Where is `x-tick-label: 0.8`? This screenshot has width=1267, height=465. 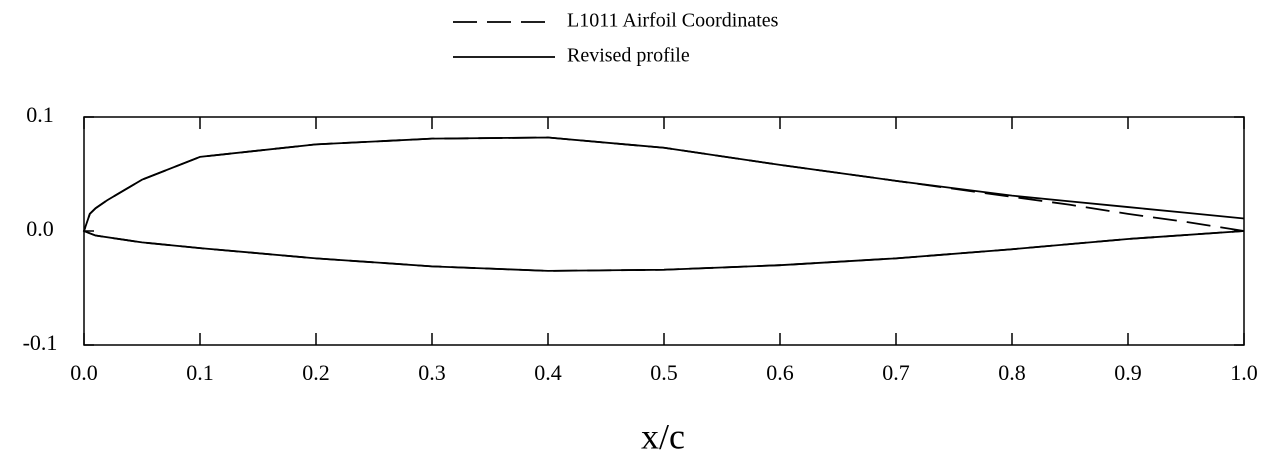 x-tick-label: 0.8 is located at coordinates (1012, 372).